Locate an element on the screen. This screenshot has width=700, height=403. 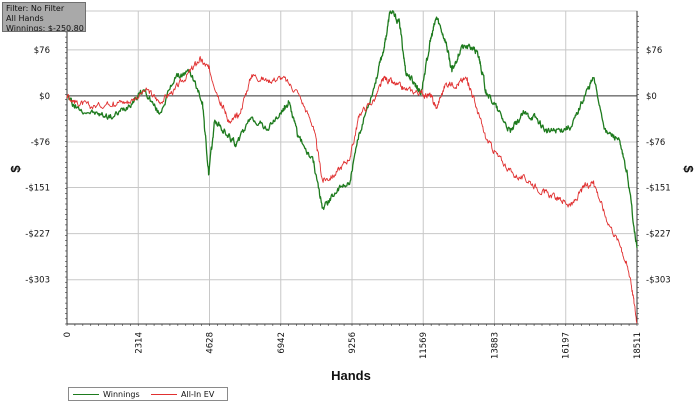
winnings-total-text: Winnings: $-250.80 is located at coordinates (45, 28).